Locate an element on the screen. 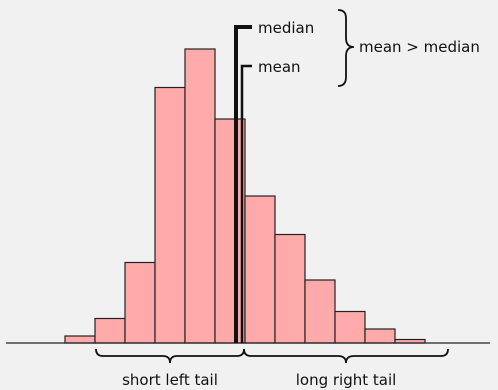 Image resolution: width=498 pixels, height=390 pixels. mean-marker-line is located at coordinates (246, 203).